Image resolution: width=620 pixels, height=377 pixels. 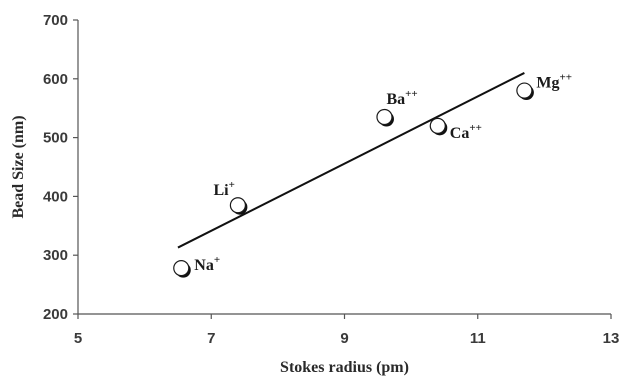 I want to click on y-tick-label: 600, so click(x=55, y=79).